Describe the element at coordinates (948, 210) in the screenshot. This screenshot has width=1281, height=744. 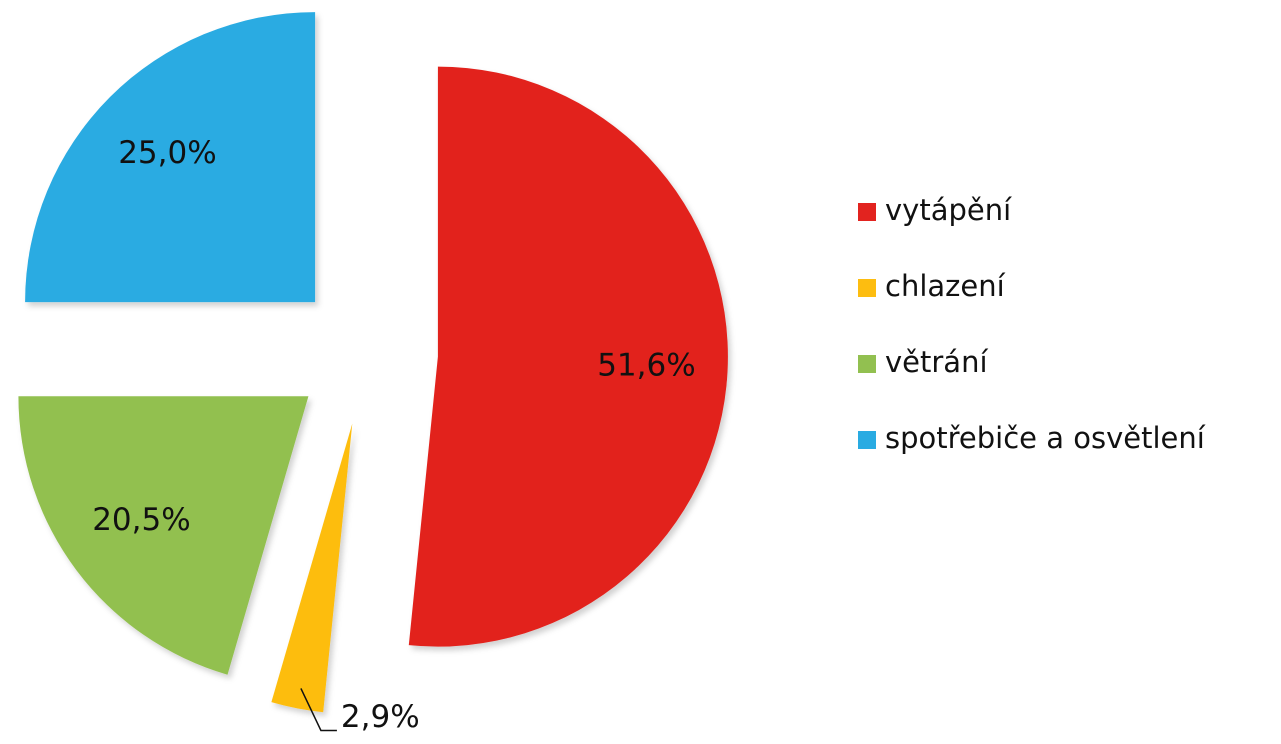
I see `legend-label: vytápění` at that location.